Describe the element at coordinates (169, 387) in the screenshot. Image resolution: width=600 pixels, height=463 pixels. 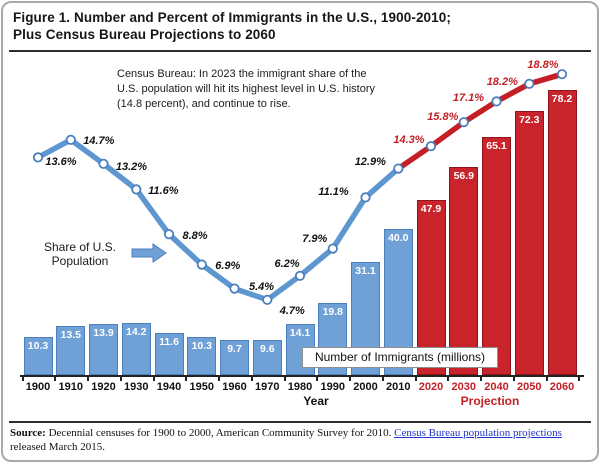
I see `x-tick-label-1940: 1940` at that location.